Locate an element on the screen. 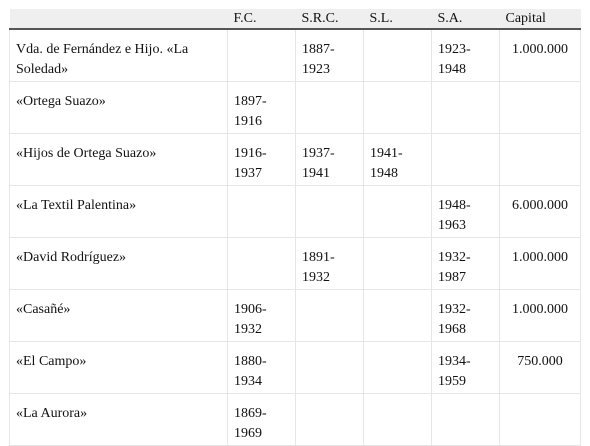  cell-sa: 1932- 1987 is located at coordinates (465, 263).